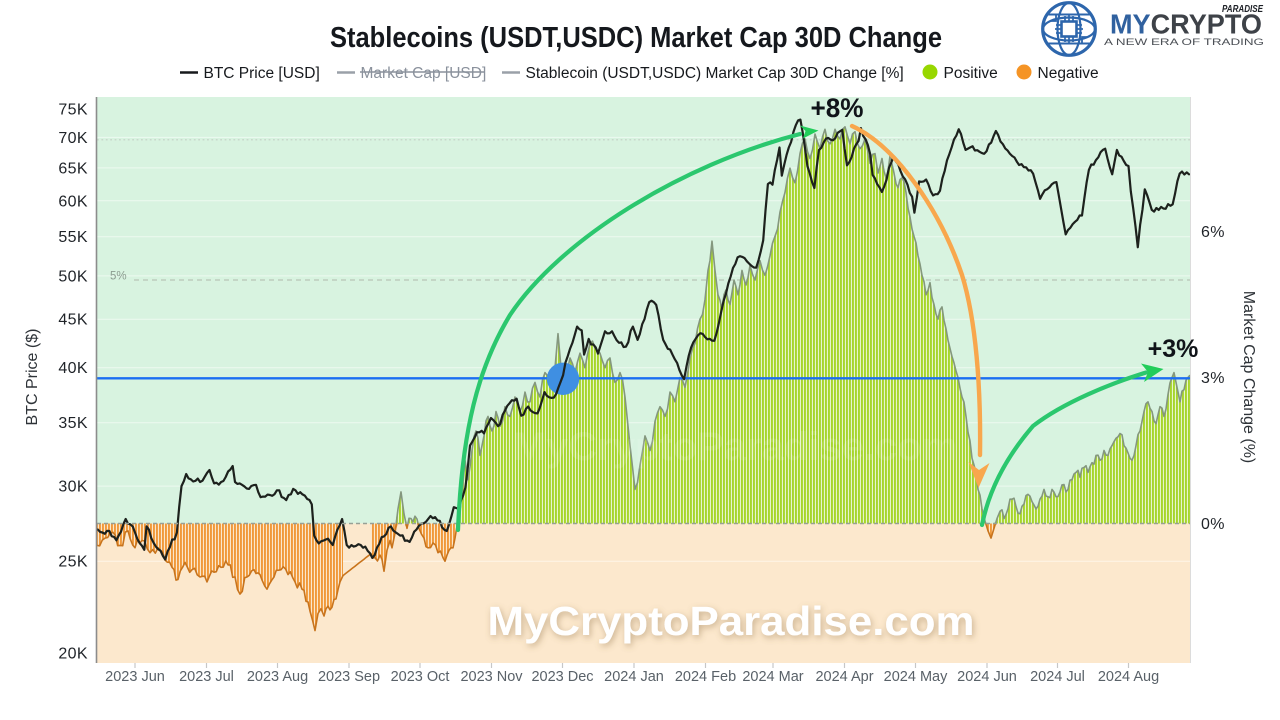  I want to click on svg-text: 2023 Nov, so click(491, 677).